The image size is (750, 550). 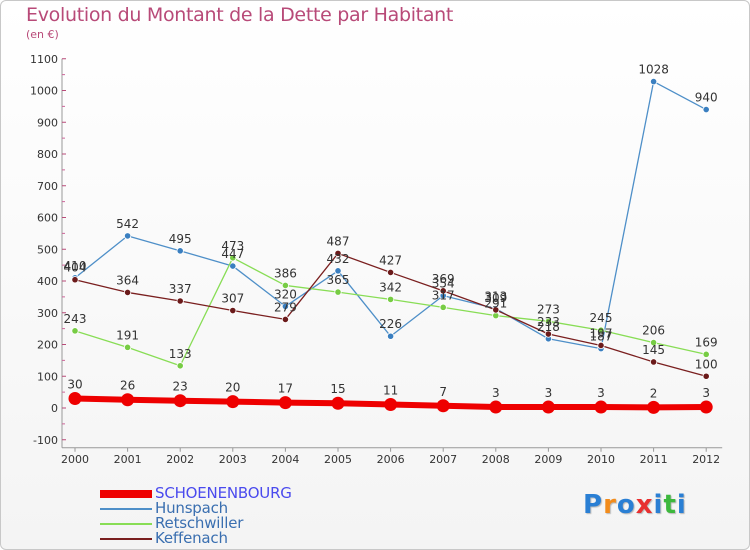 What do you see at coordinates (54, 408) in the screenshot?
I see `y-tick-label: 0` at bounding box center [54, 408].